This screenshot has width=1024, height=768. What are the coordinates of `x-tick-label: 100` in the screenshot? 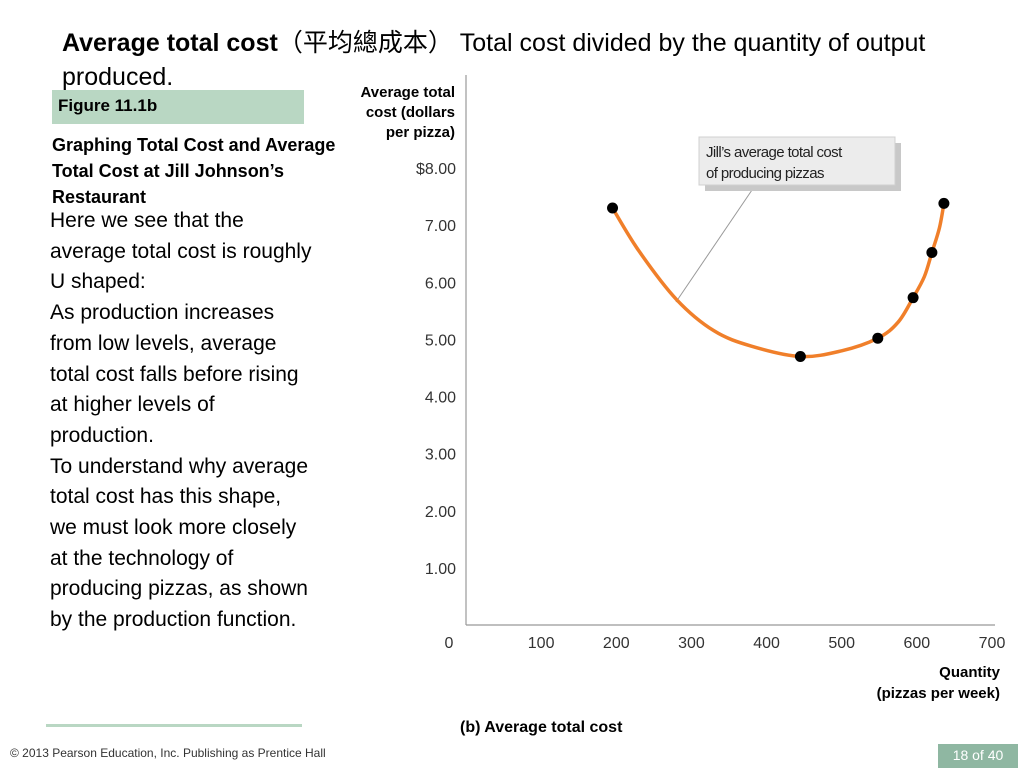 It's located at (541, 643).